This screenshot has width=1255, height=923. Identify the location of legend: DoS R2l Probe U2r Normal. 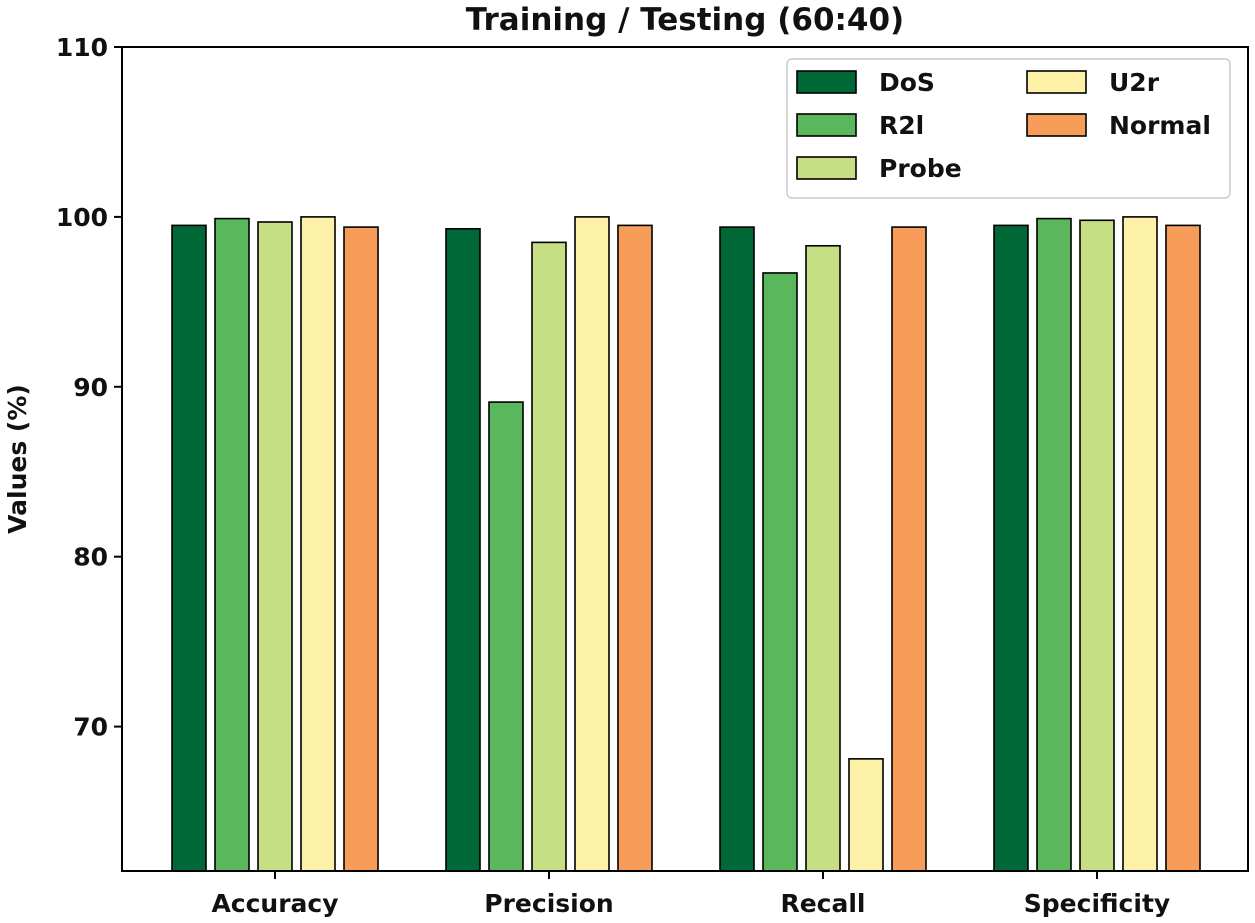
(1008, 128).